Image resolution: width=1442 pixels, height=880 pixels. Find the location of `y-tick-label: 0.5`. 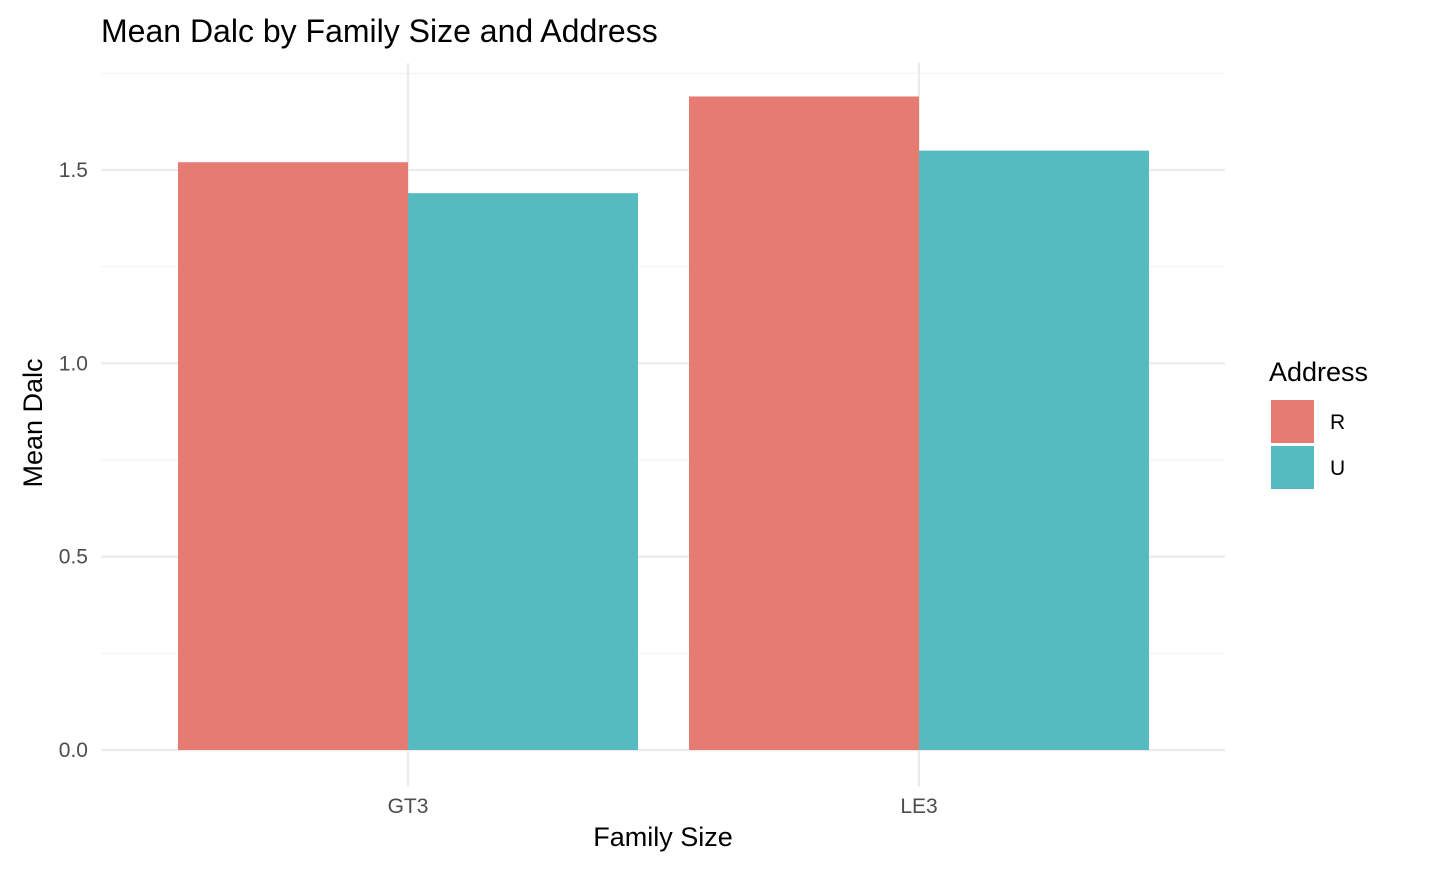

y-tick-label: 0.5 is located at coordinates (73, 557).